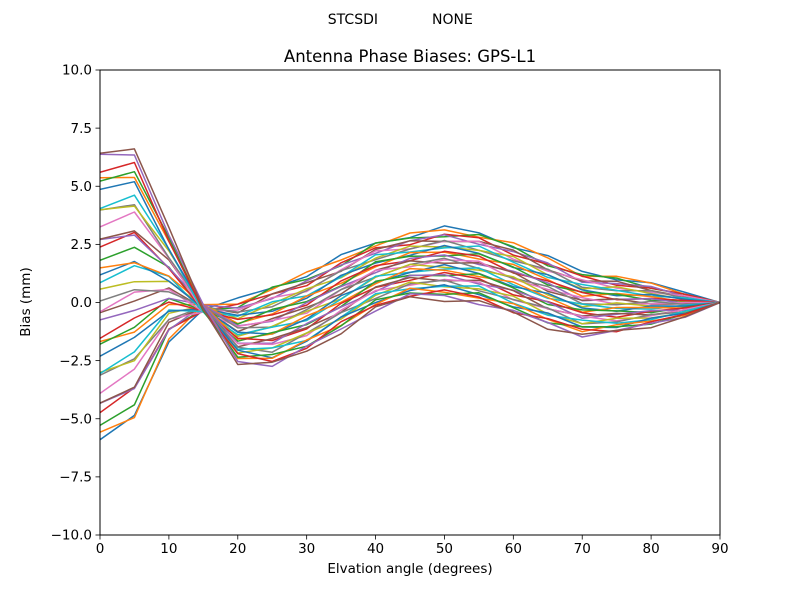  Describe the element at coordinates (75, 478) in the screenshot. I see `y-tick-label: −7.5` at that location.